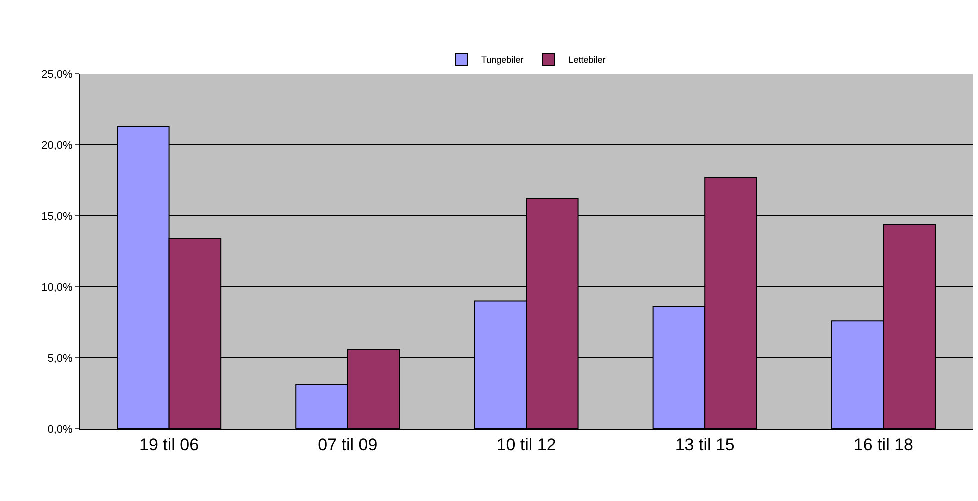  Describe the element at coordinates (58, 216) in the screenshot. I see `y-tick-label: 15,0%` at that location.